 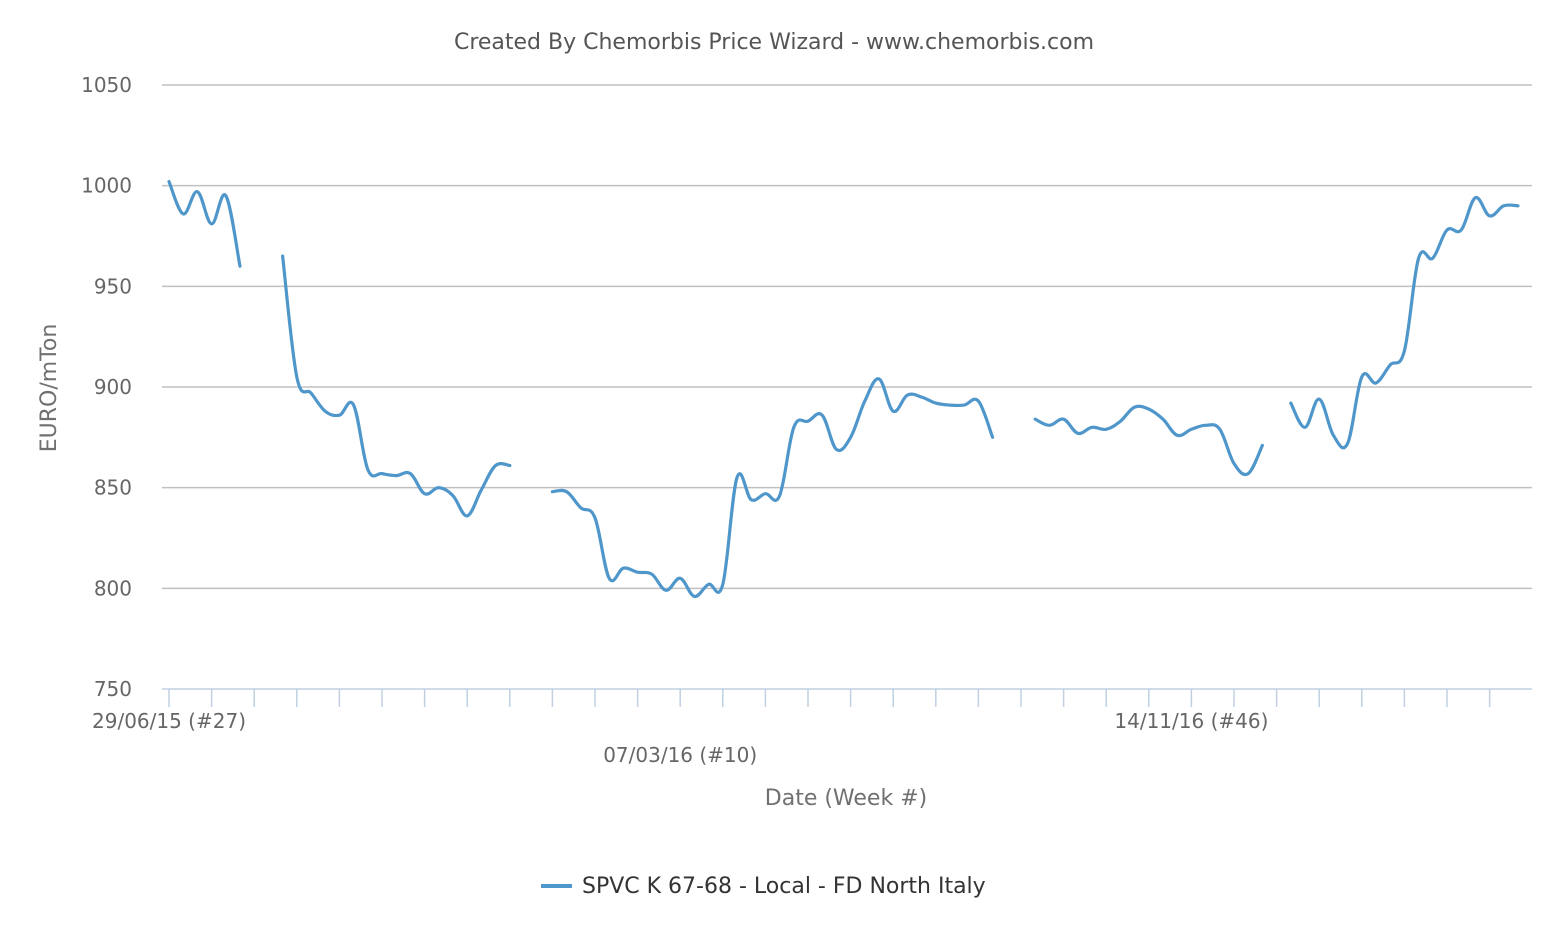 I want to click on x-tick-label: 07/03/16 (#10), so click(x=680, y=755).